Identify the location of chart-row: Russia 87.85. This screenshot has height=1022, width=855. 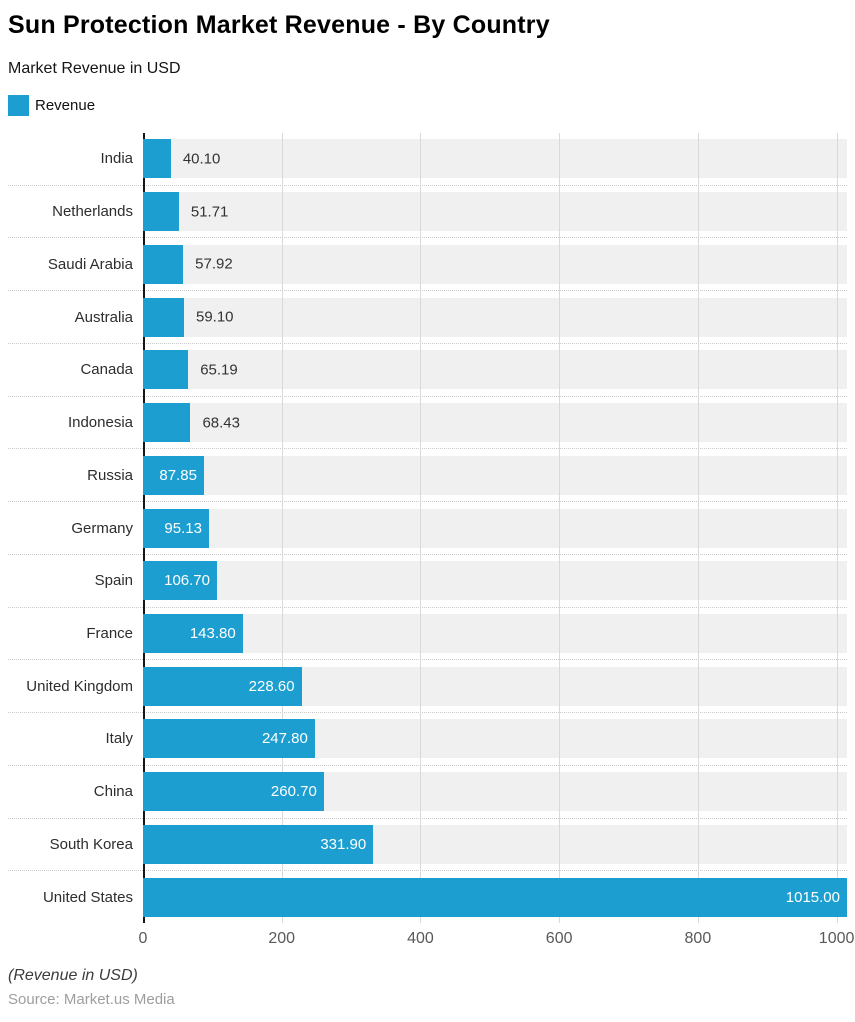
(427, 476).